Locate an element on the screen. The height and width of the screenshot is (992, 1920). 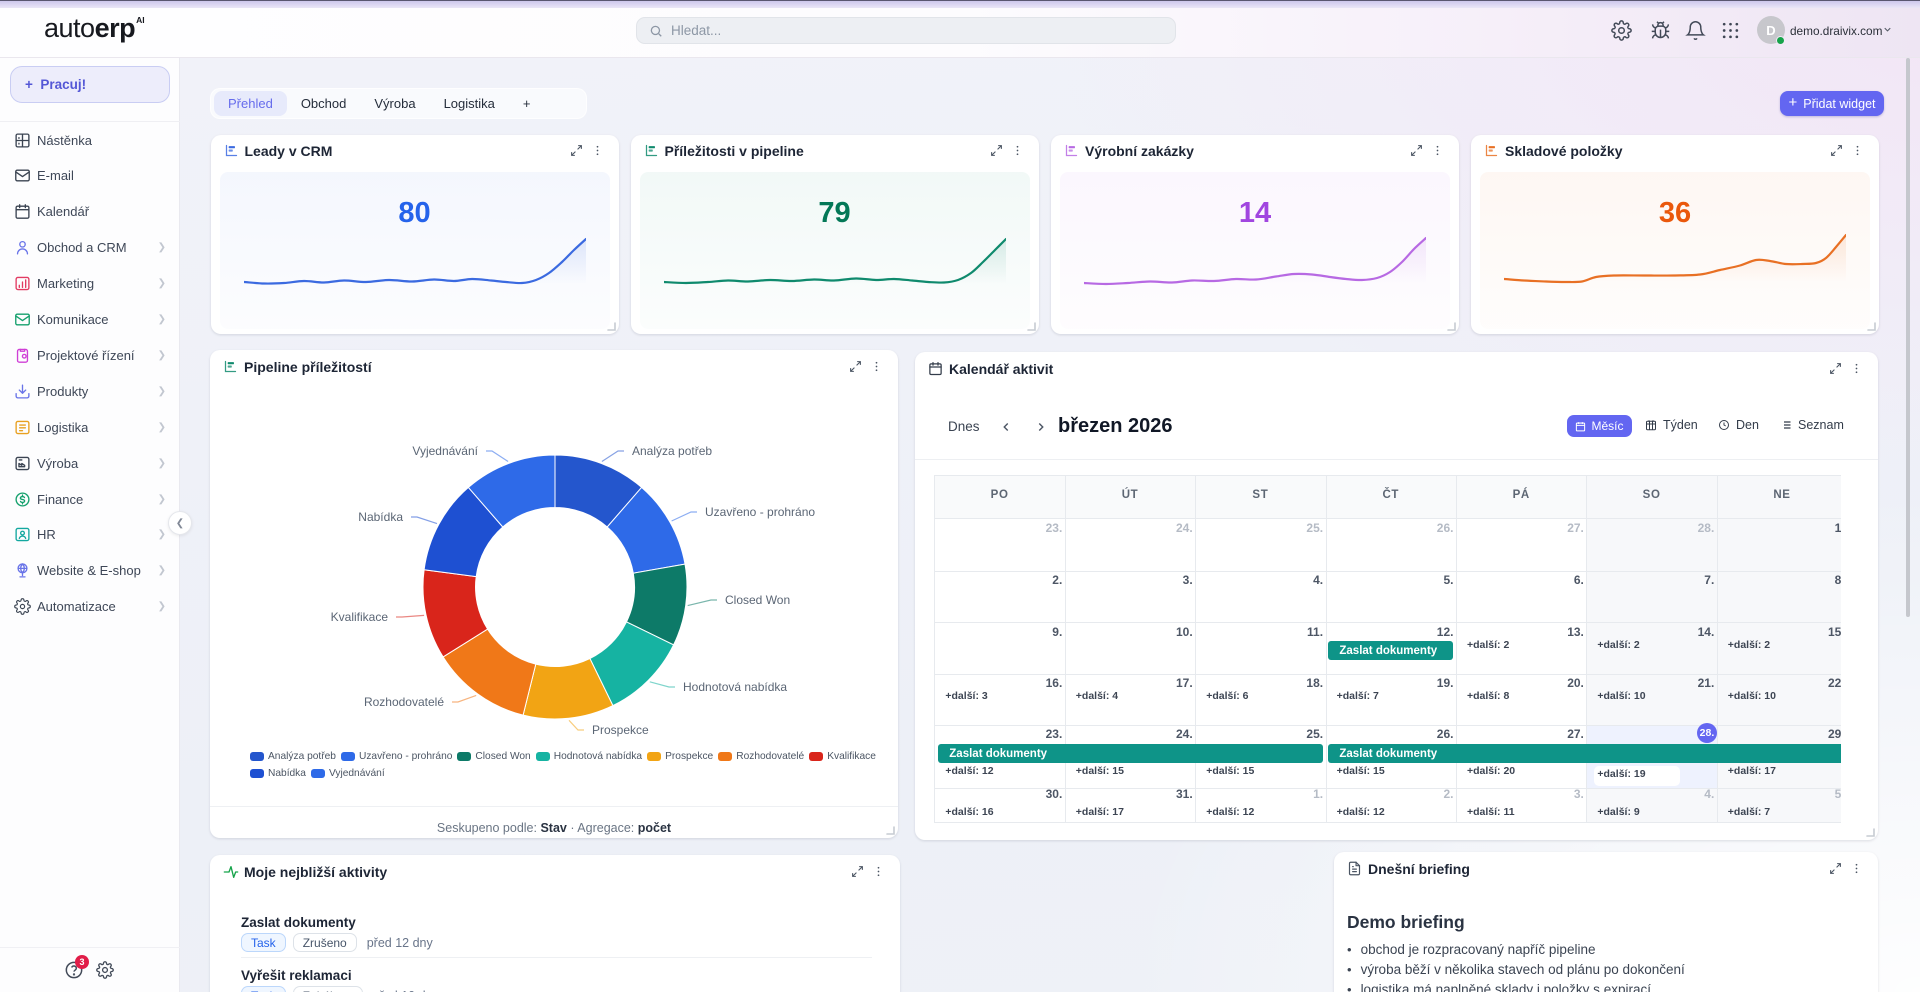
svg-text: Nabídka is located at coordinates (380, 517).